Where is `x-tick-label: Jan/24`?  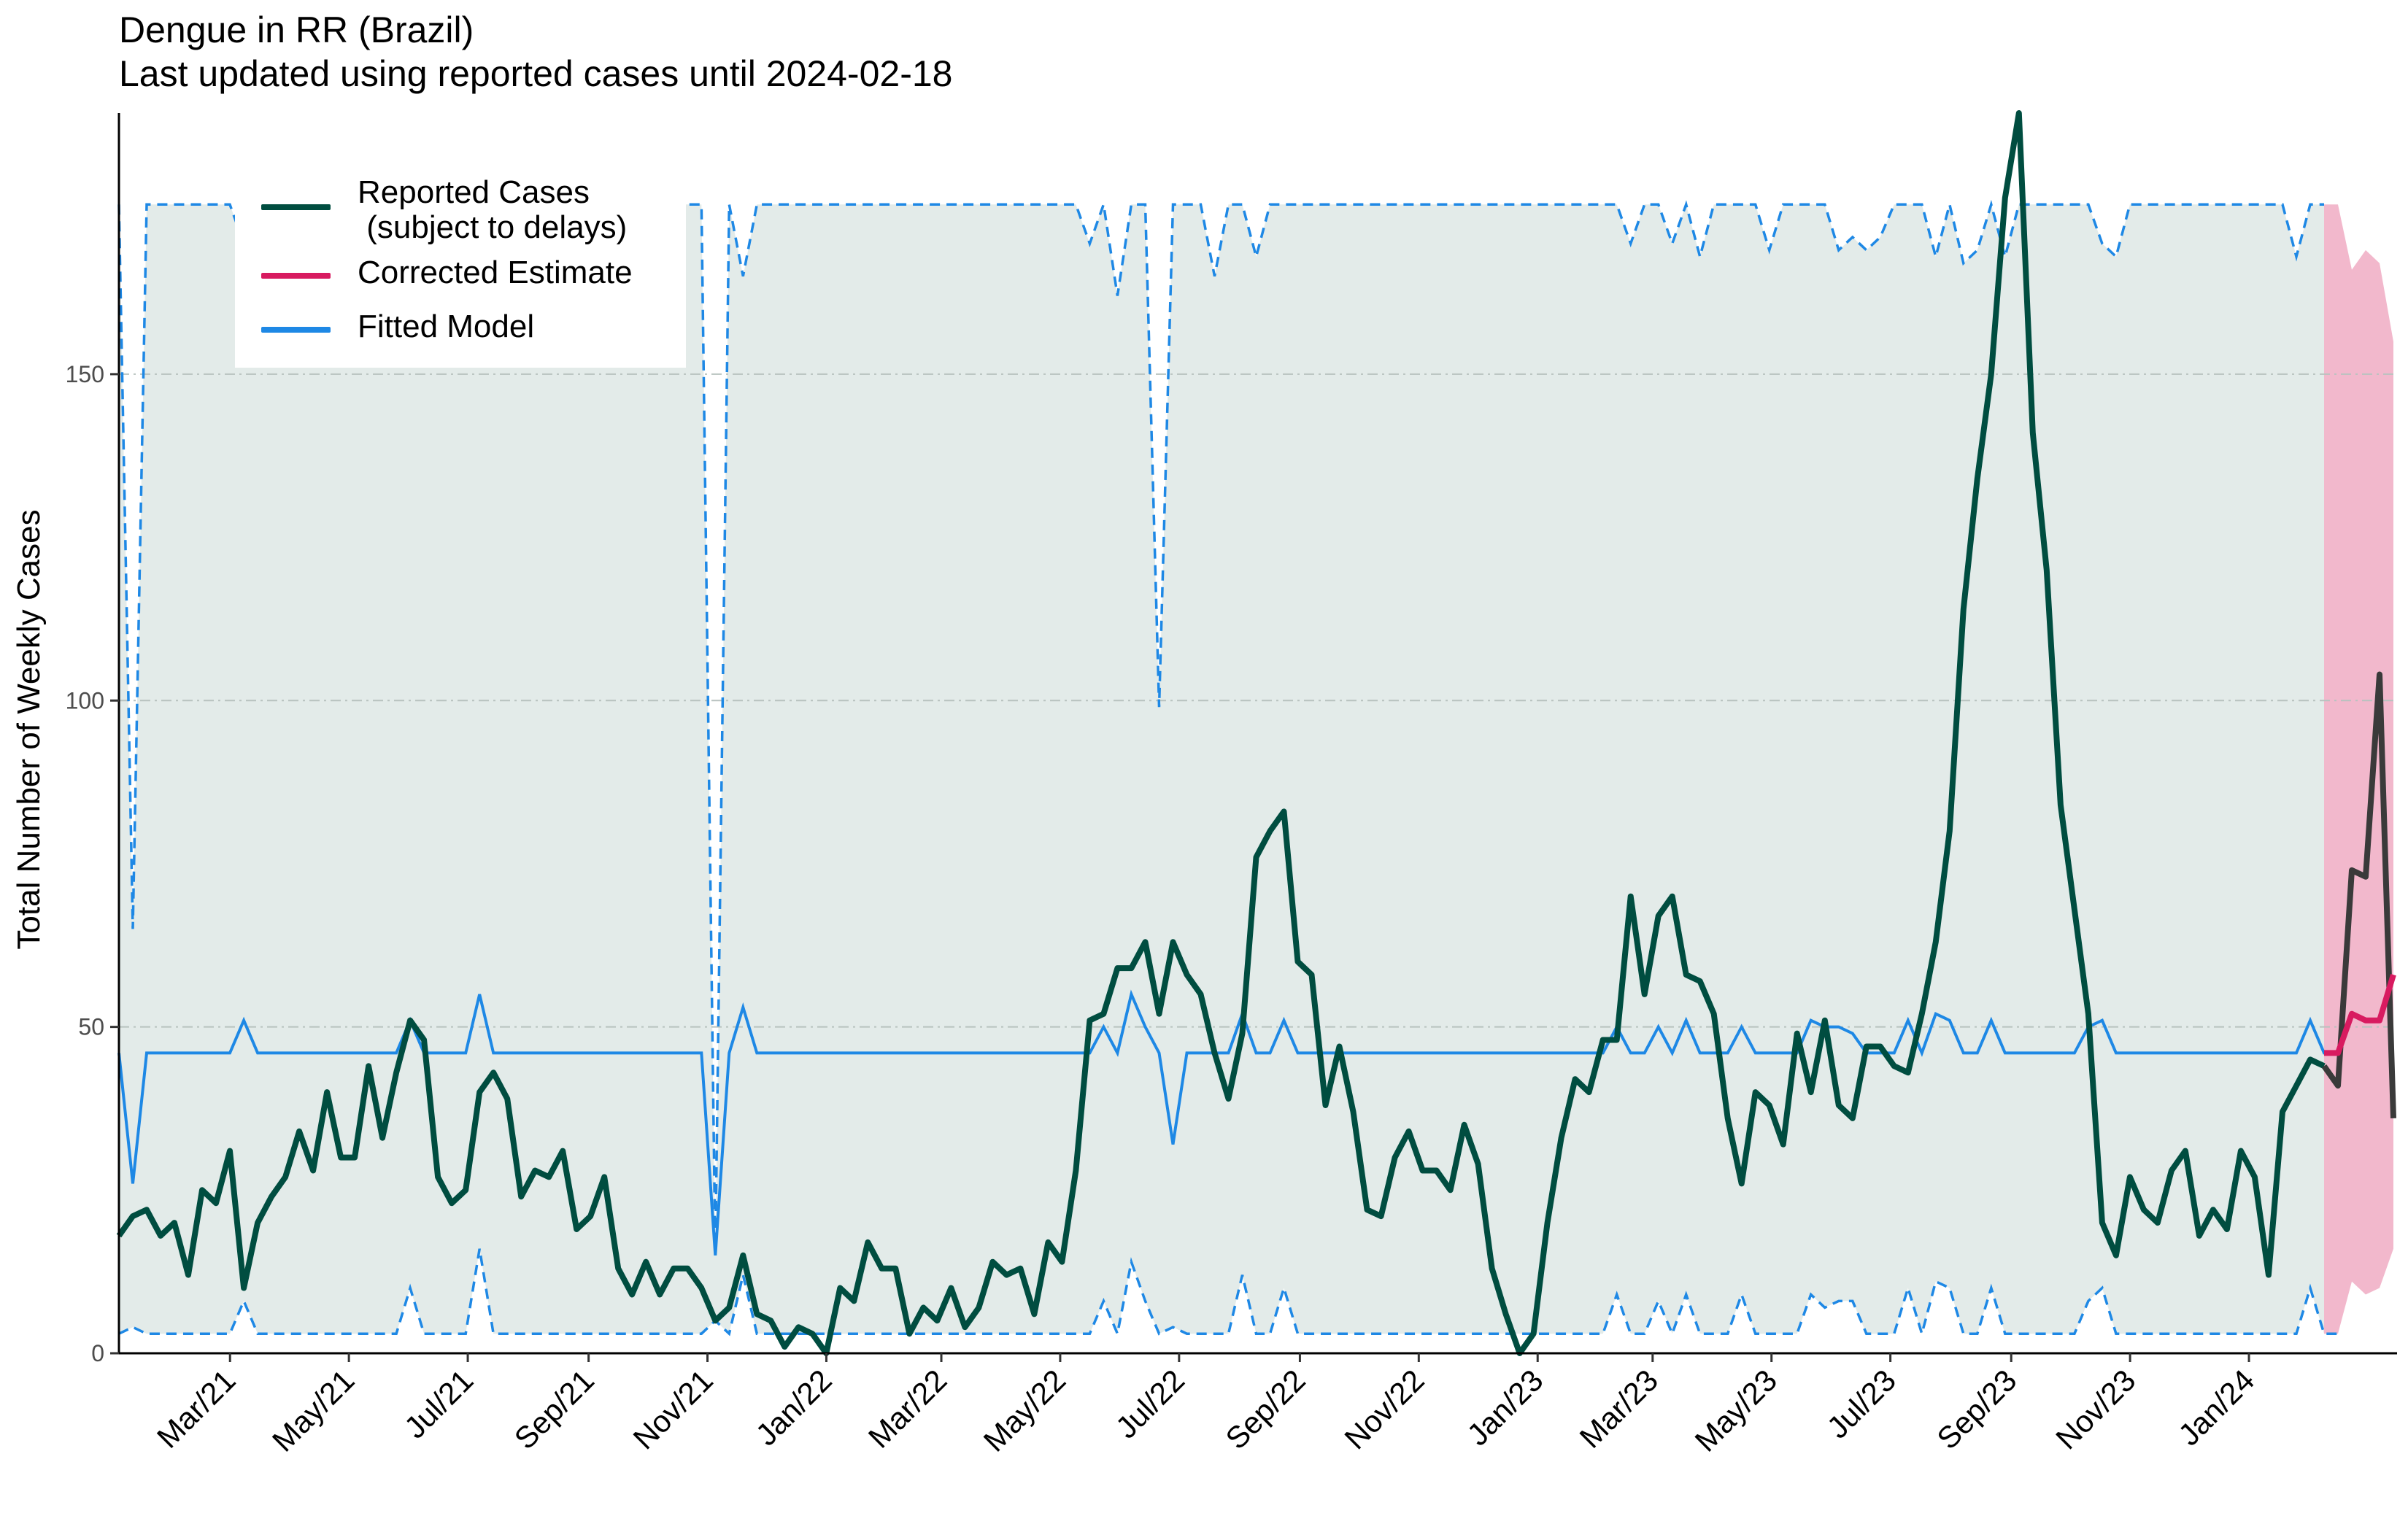 x-tick-label: Jan/24 is located at coordinates (2216, 1408).